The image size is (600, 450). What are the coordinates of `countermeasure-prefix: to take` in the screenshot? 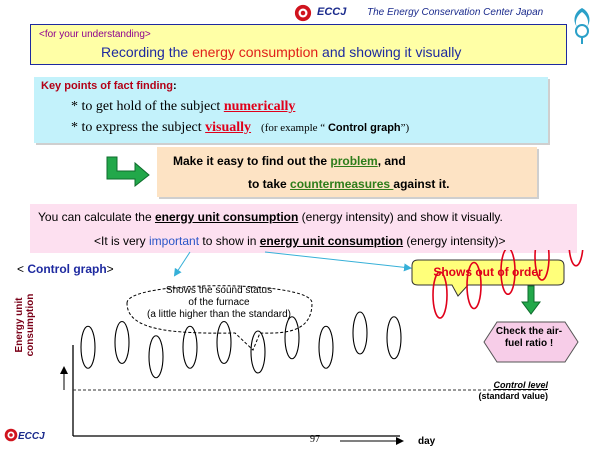 It's located at (269, 184).